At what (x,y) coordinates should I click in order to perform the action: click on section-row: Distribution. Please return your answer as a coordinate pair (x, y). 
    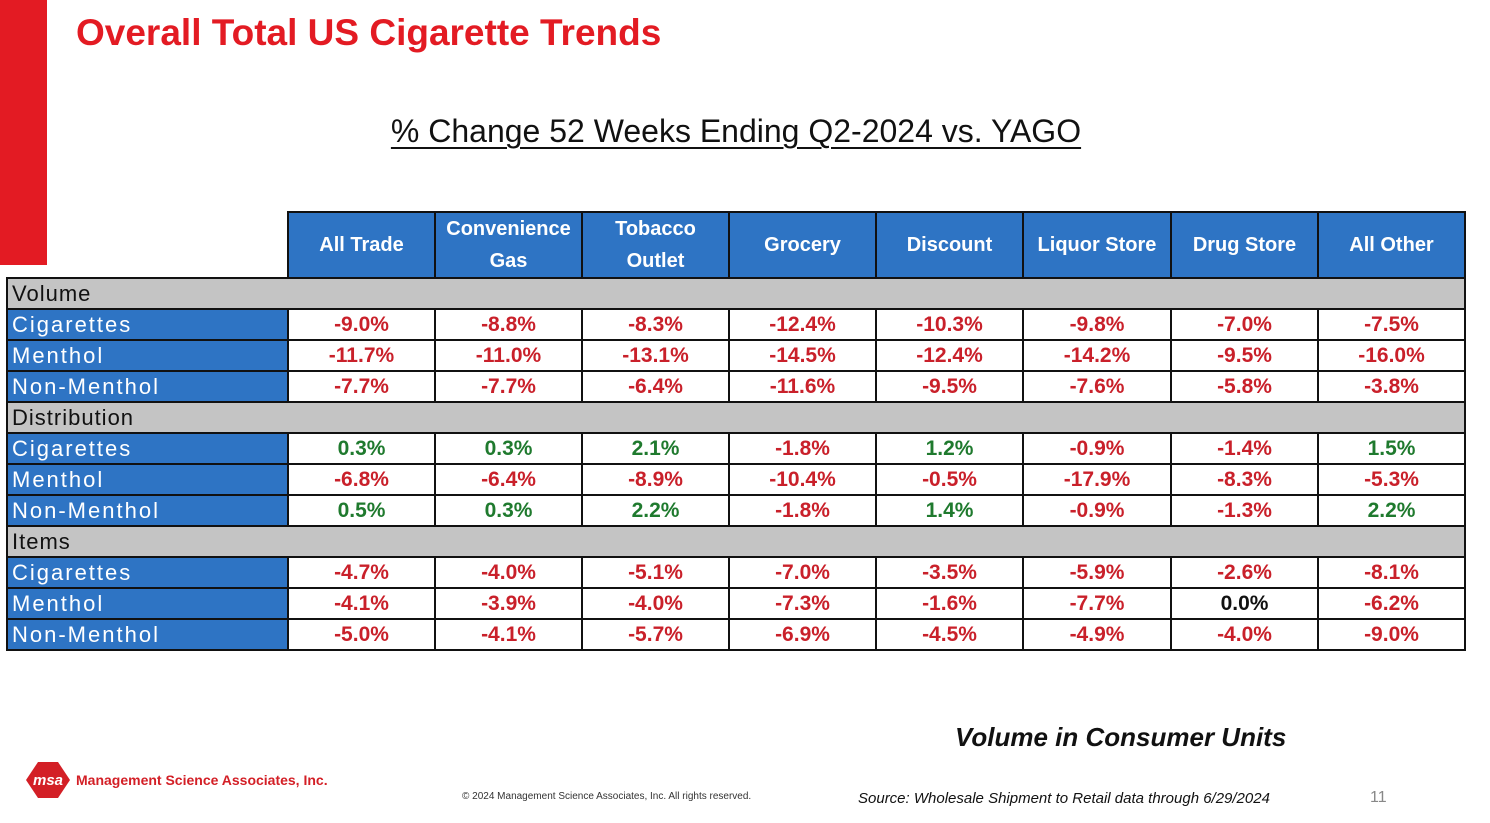
    Looking at the image, I should click on (736, 417).